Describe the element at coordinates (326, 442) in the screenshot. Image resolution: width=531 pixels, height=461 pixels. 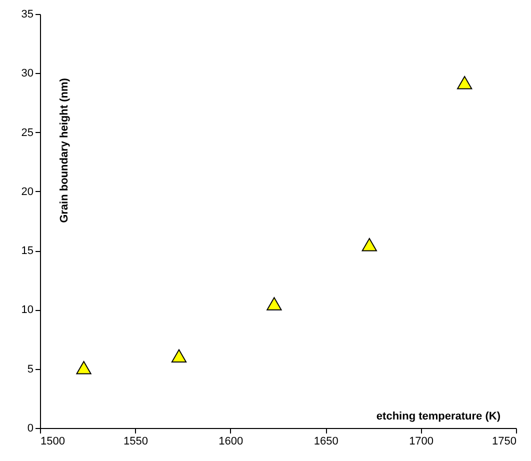
I see `x-tick-label: 1650` at that location.